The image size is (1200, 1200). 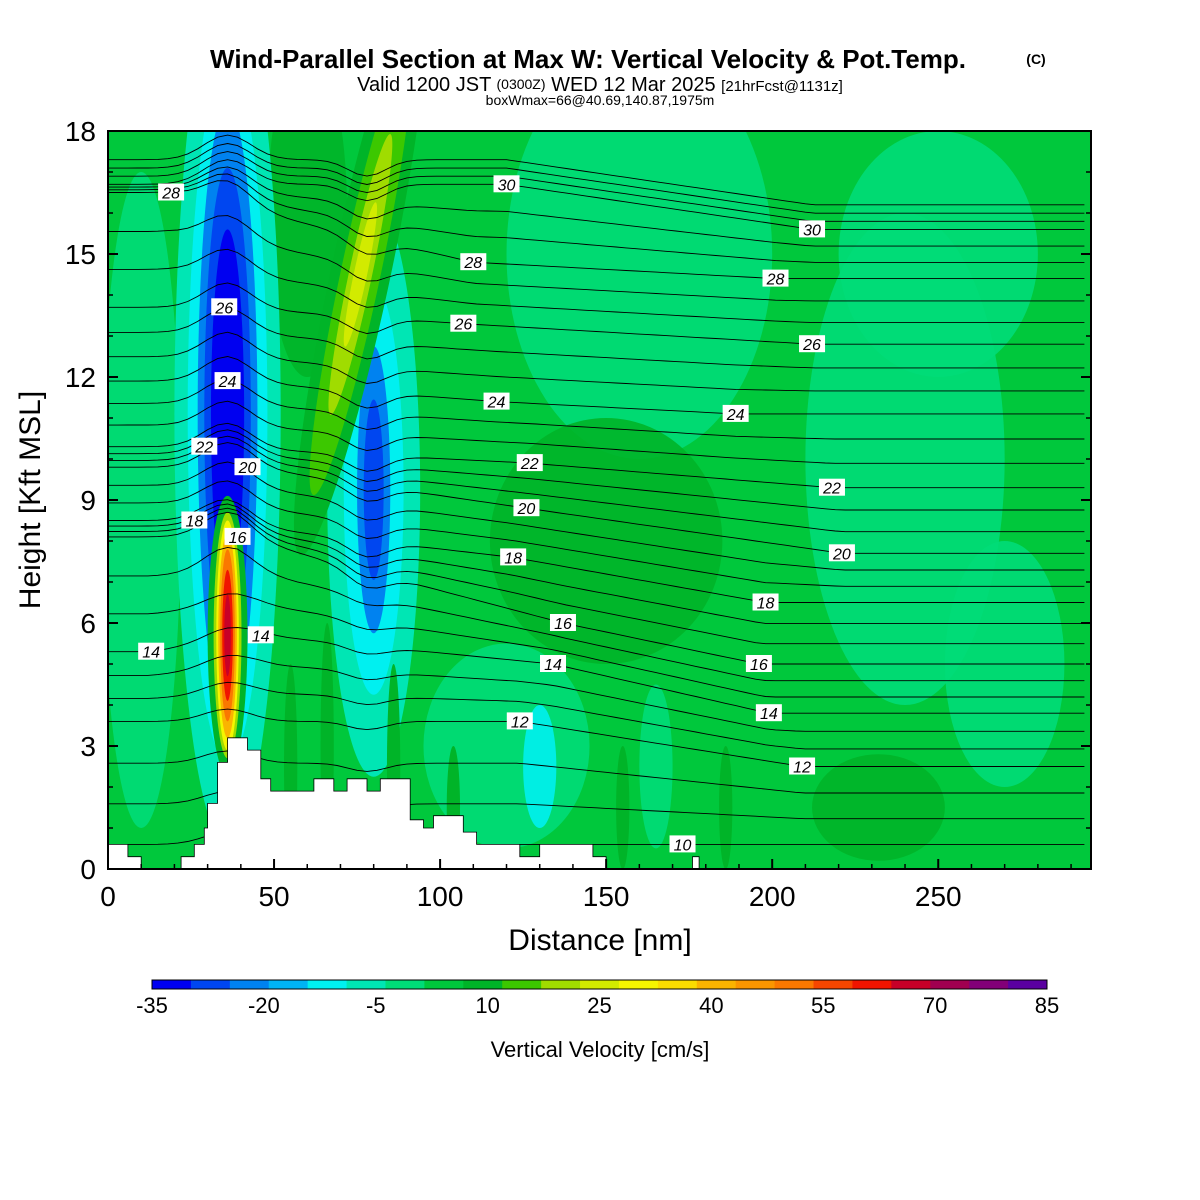 I want to click on theta-contour-label: 24, so click(x=735, y=414).